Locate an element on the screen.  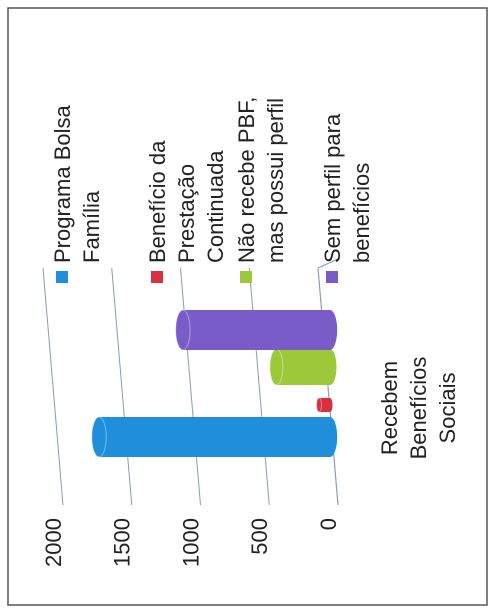
legend-wrap: Benefício da Prestação Continuada is located at coordinates (186, 201).